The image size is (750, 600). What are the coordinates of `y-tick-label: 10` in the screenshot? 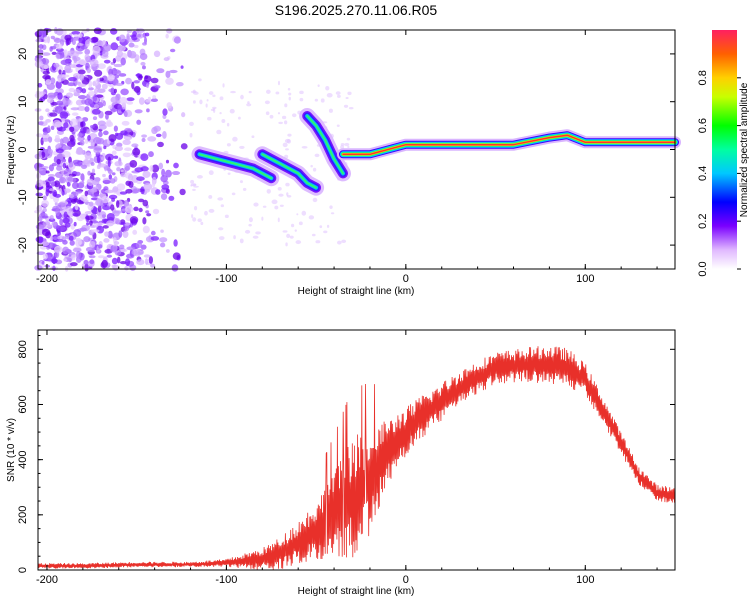 It's located at (23, 102).